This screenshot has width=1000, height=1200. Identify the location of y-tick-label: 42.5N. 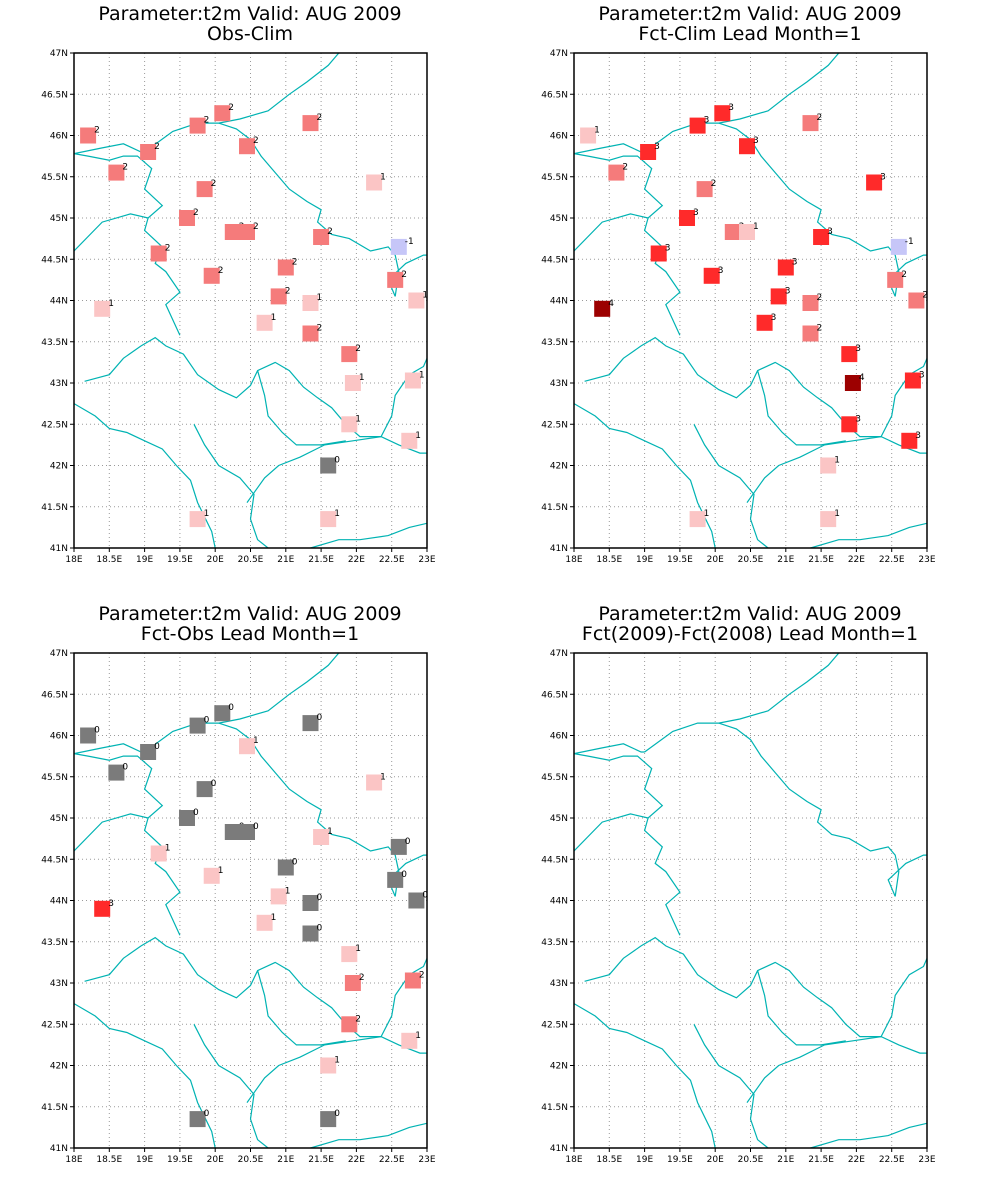
(554, 425).